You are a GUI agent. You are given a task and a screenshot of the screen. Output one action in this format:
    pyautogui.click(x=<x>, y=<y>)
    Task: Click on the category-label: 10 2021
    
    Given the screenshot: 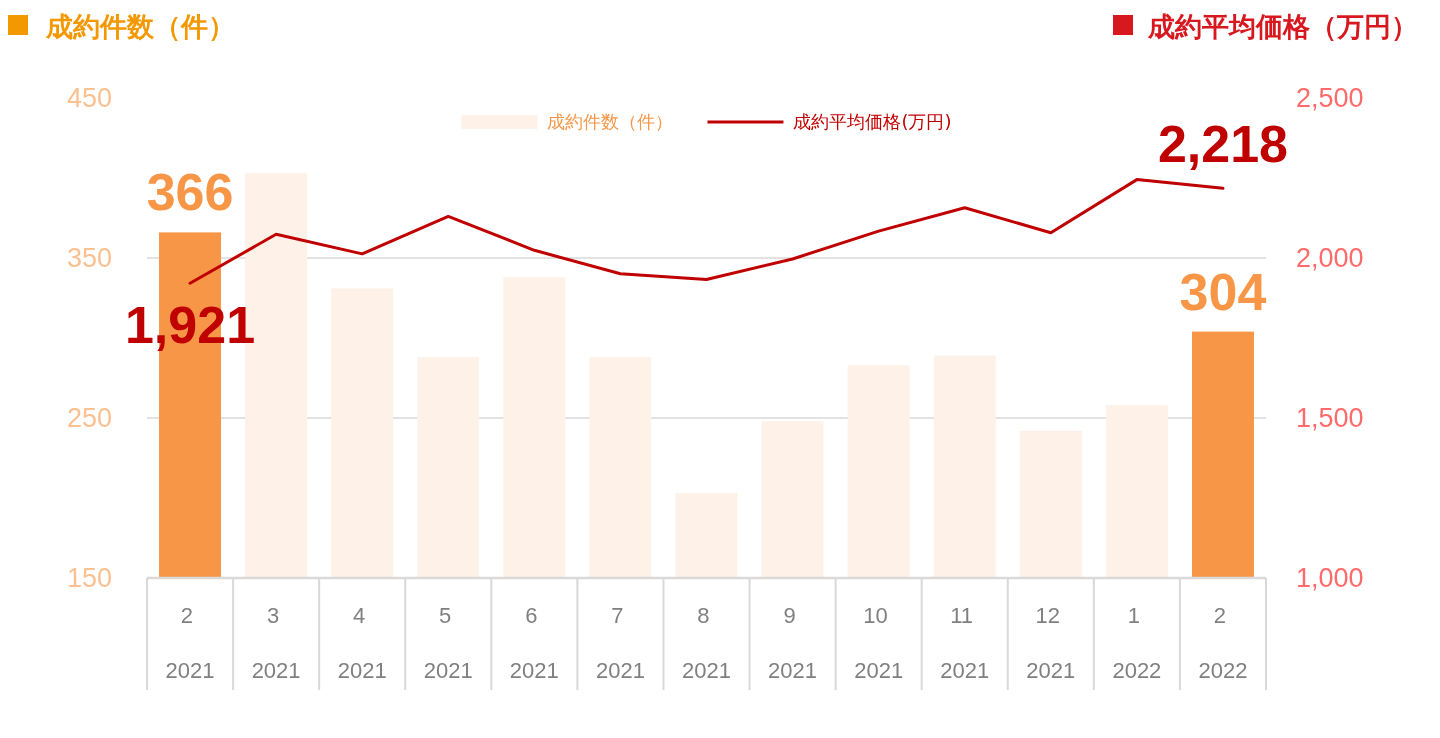 What is the action you would take?
    pyautogui.click(x=879, y=643)
    